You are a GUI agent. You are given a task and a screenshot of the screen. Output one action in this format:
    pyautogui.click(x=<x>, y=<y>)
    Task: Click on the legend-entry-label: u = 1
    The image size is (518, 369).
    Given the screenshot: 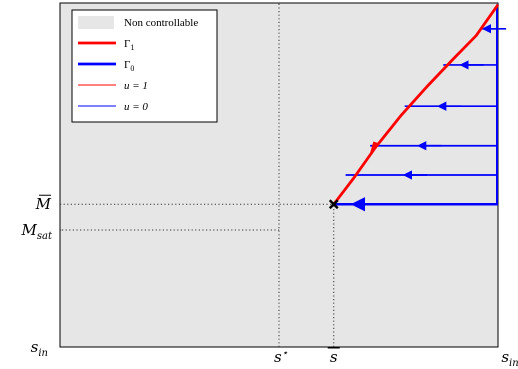 What is the action you would take?
    pyautogui.click(x=136, y=86)
    